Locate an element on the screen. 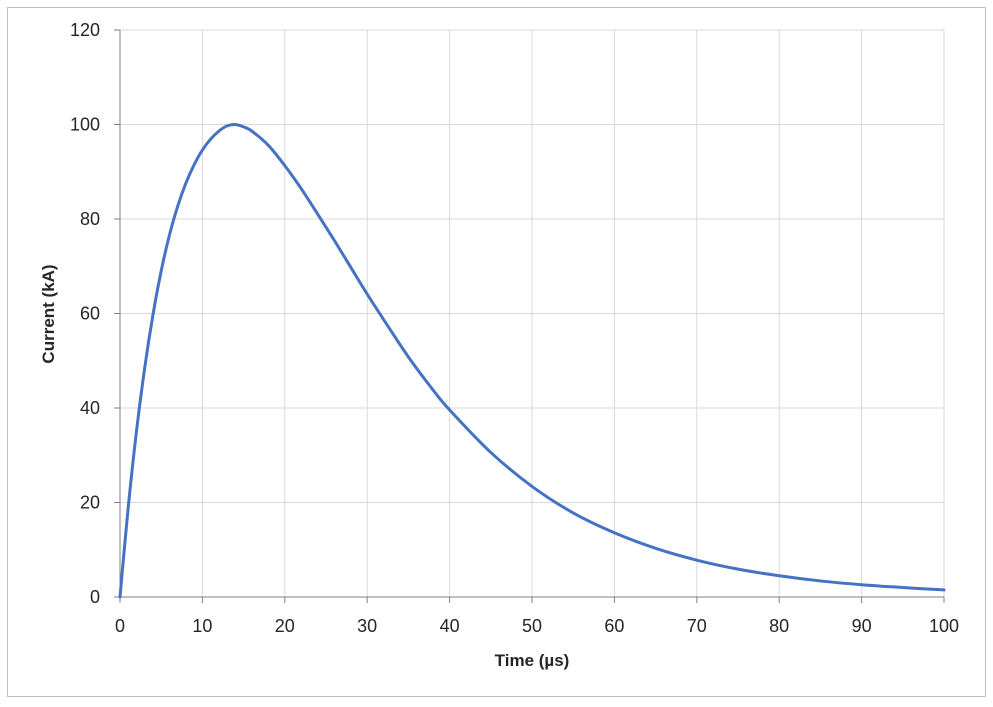  x-tick-label: 80 is located at coordinates (779, 626).